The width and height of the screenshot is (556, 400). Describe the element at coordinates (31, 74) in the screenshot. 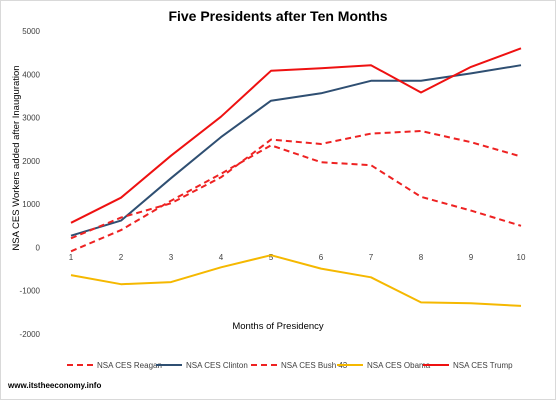

I see `y-tick-label: 4000` at that location.